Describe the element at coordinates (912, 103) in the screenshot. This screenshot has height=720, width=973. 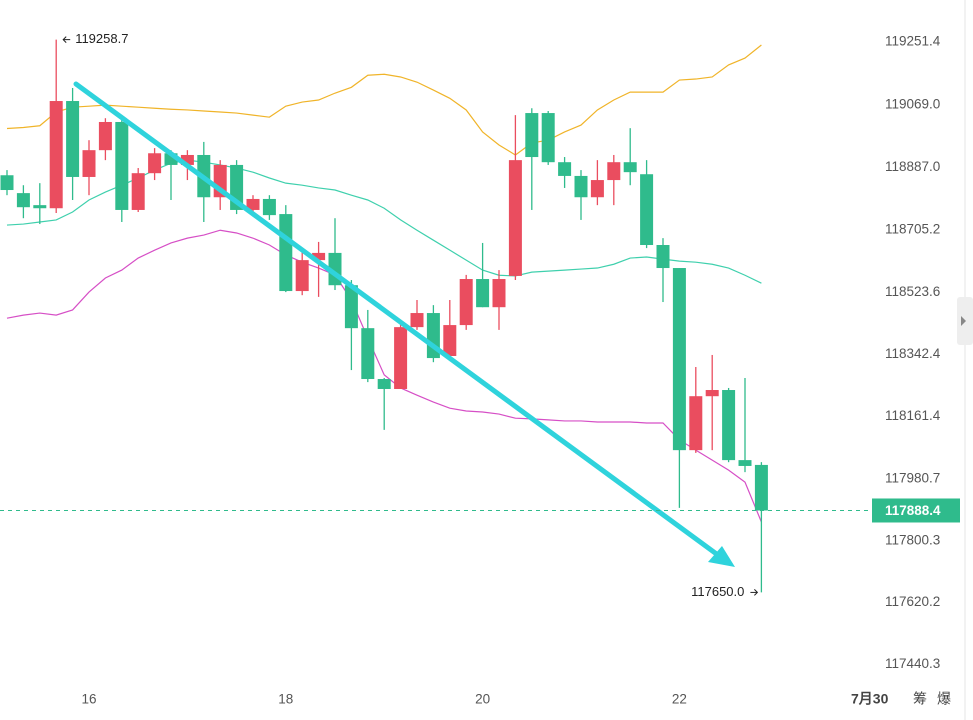
I see `y-tick-label: 119069.0` at that location.